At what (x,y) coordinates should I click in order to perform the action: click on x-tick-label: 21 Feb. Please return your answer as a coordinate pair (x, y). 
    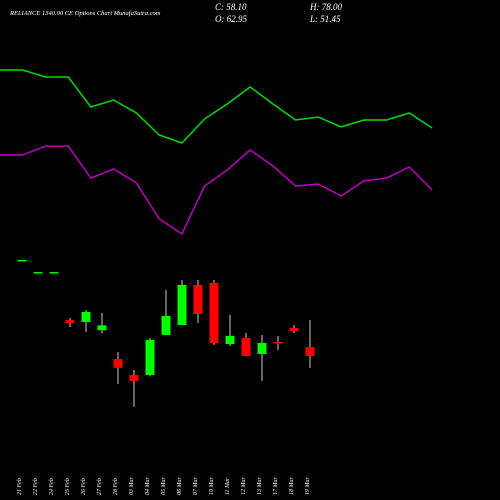
    Looking at the image, I should click on (20, 486).